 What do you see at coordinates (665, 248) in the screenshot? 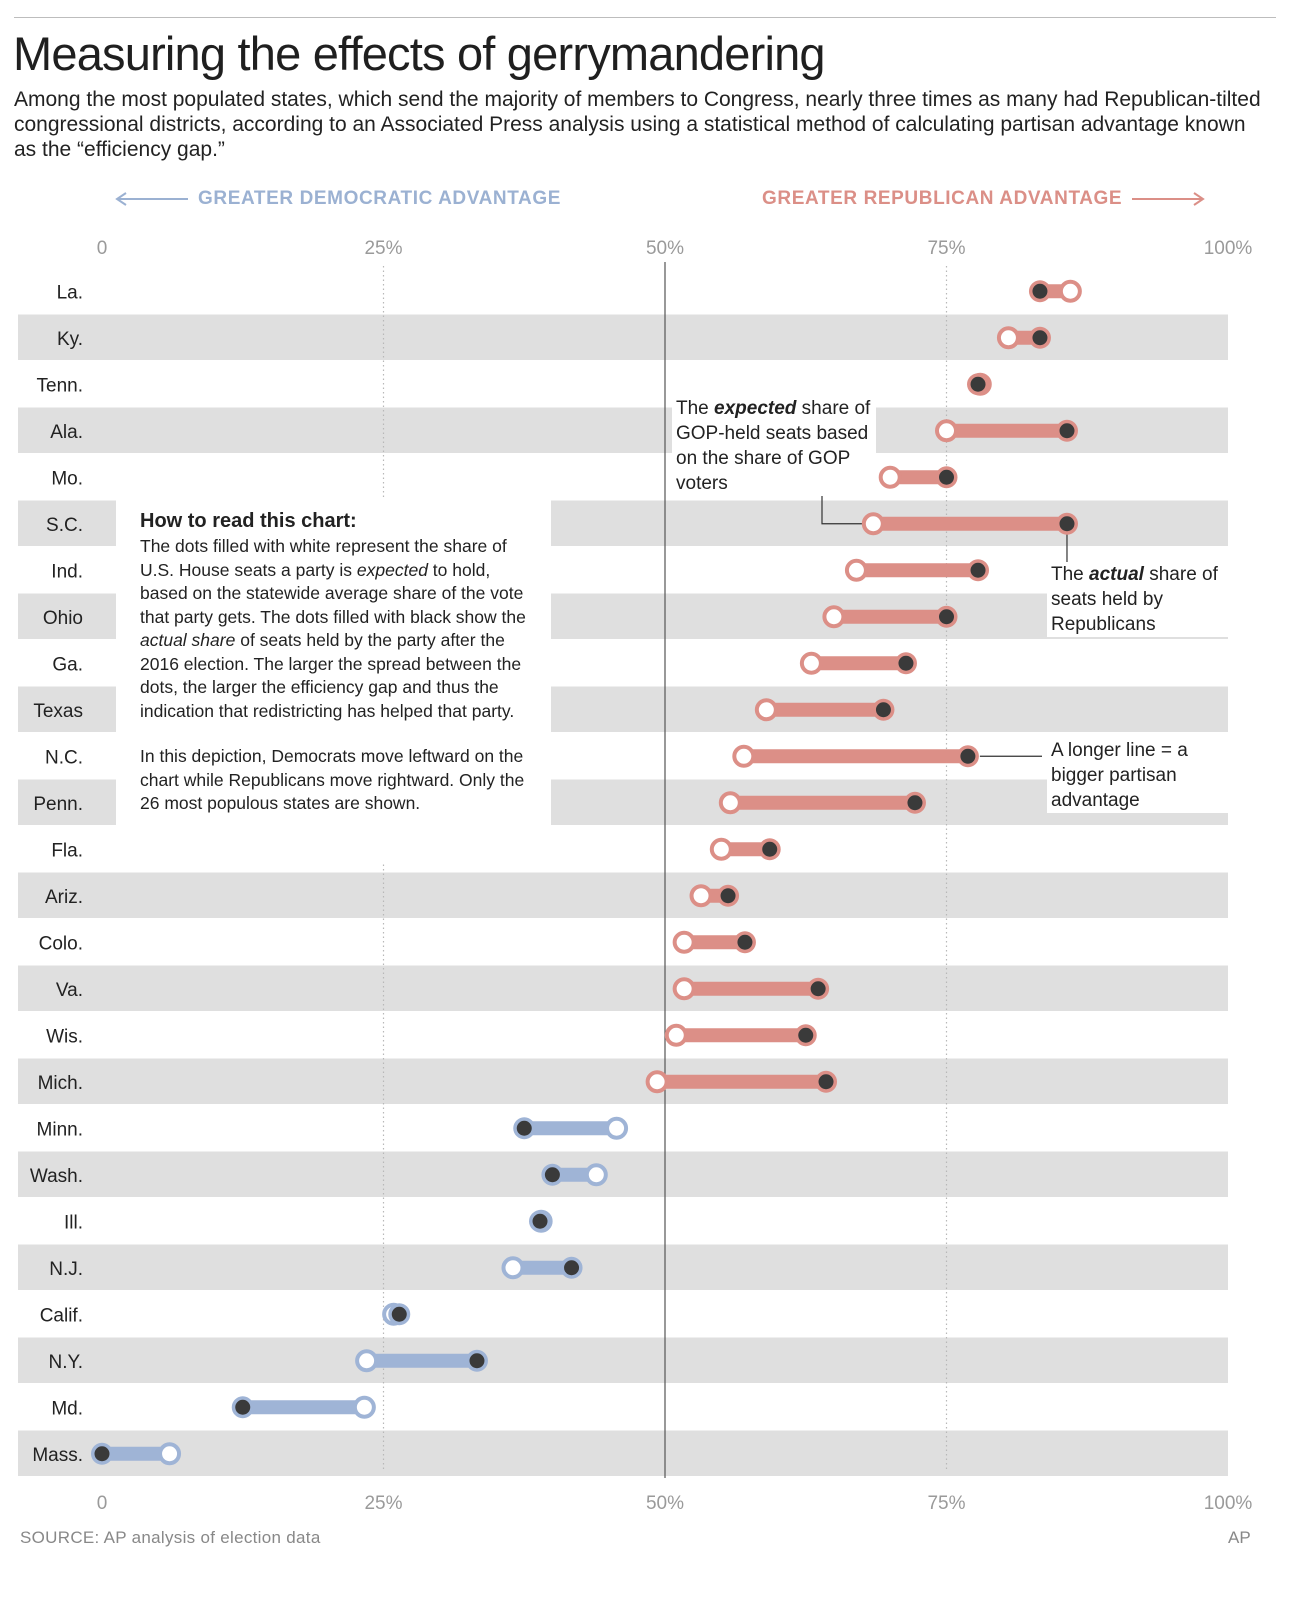
I see `x-tick-label-top: 50%` at bounding box center [665, 248].